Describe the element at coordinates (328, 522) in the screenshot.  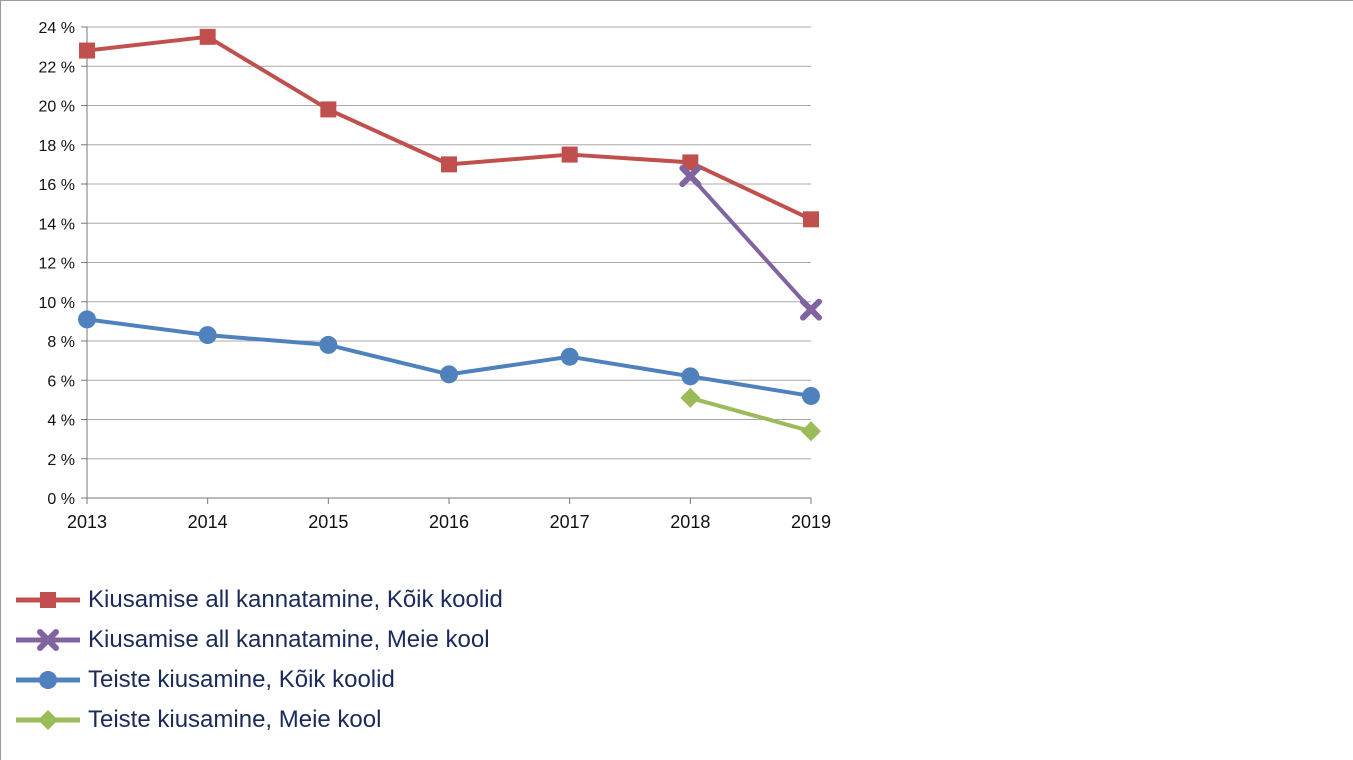
I see `x-tick-label: 2015` at that location.